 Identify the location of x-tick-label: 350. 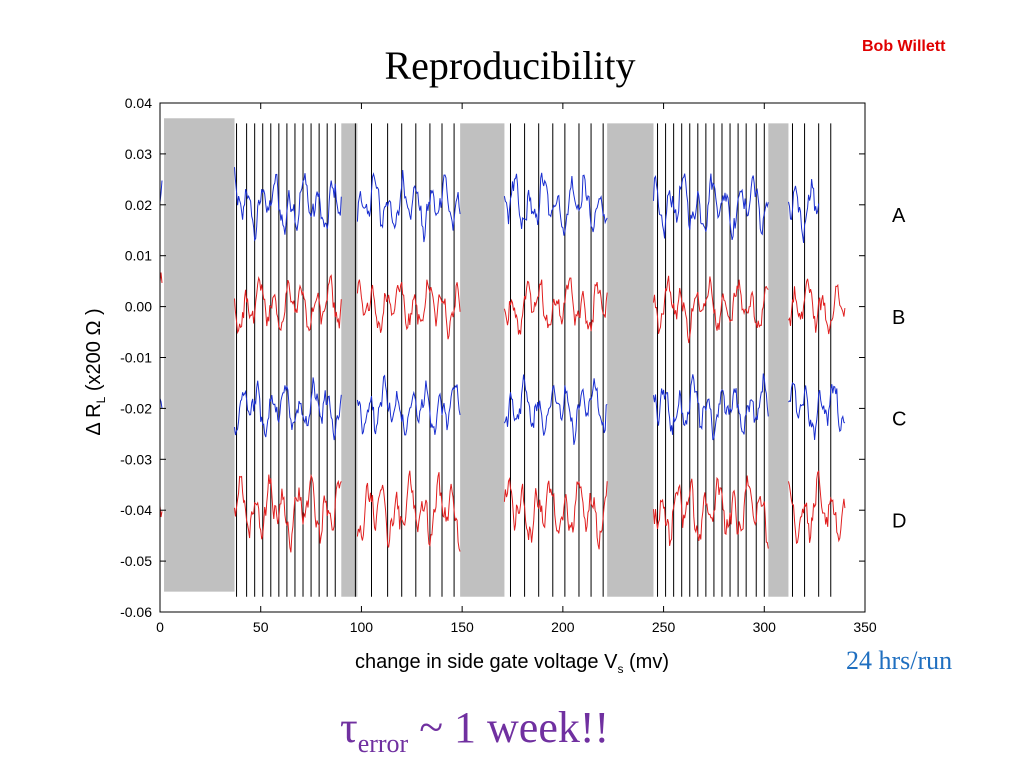
(865, 627).